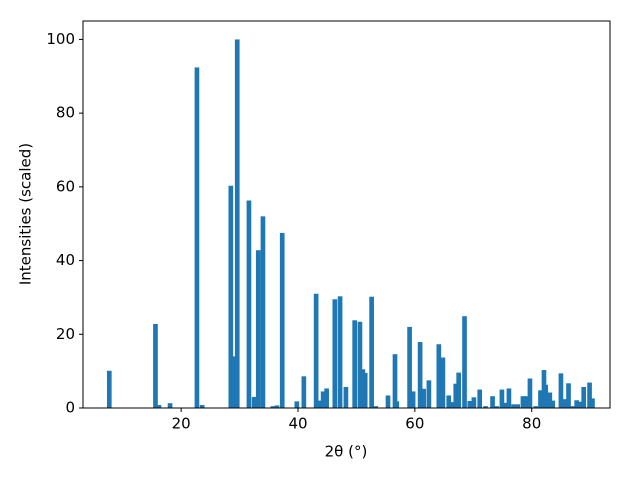 The image size is (640, 480). Describe the element at coordinates (65, 113) in the screenshot. I see `y-tick-label: 80` at that location.